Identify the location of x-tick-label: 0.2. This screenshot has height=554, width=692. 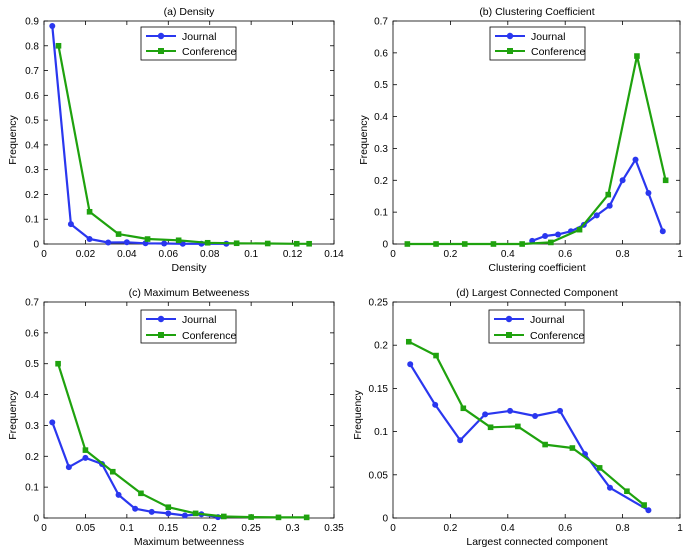
(450, 528).